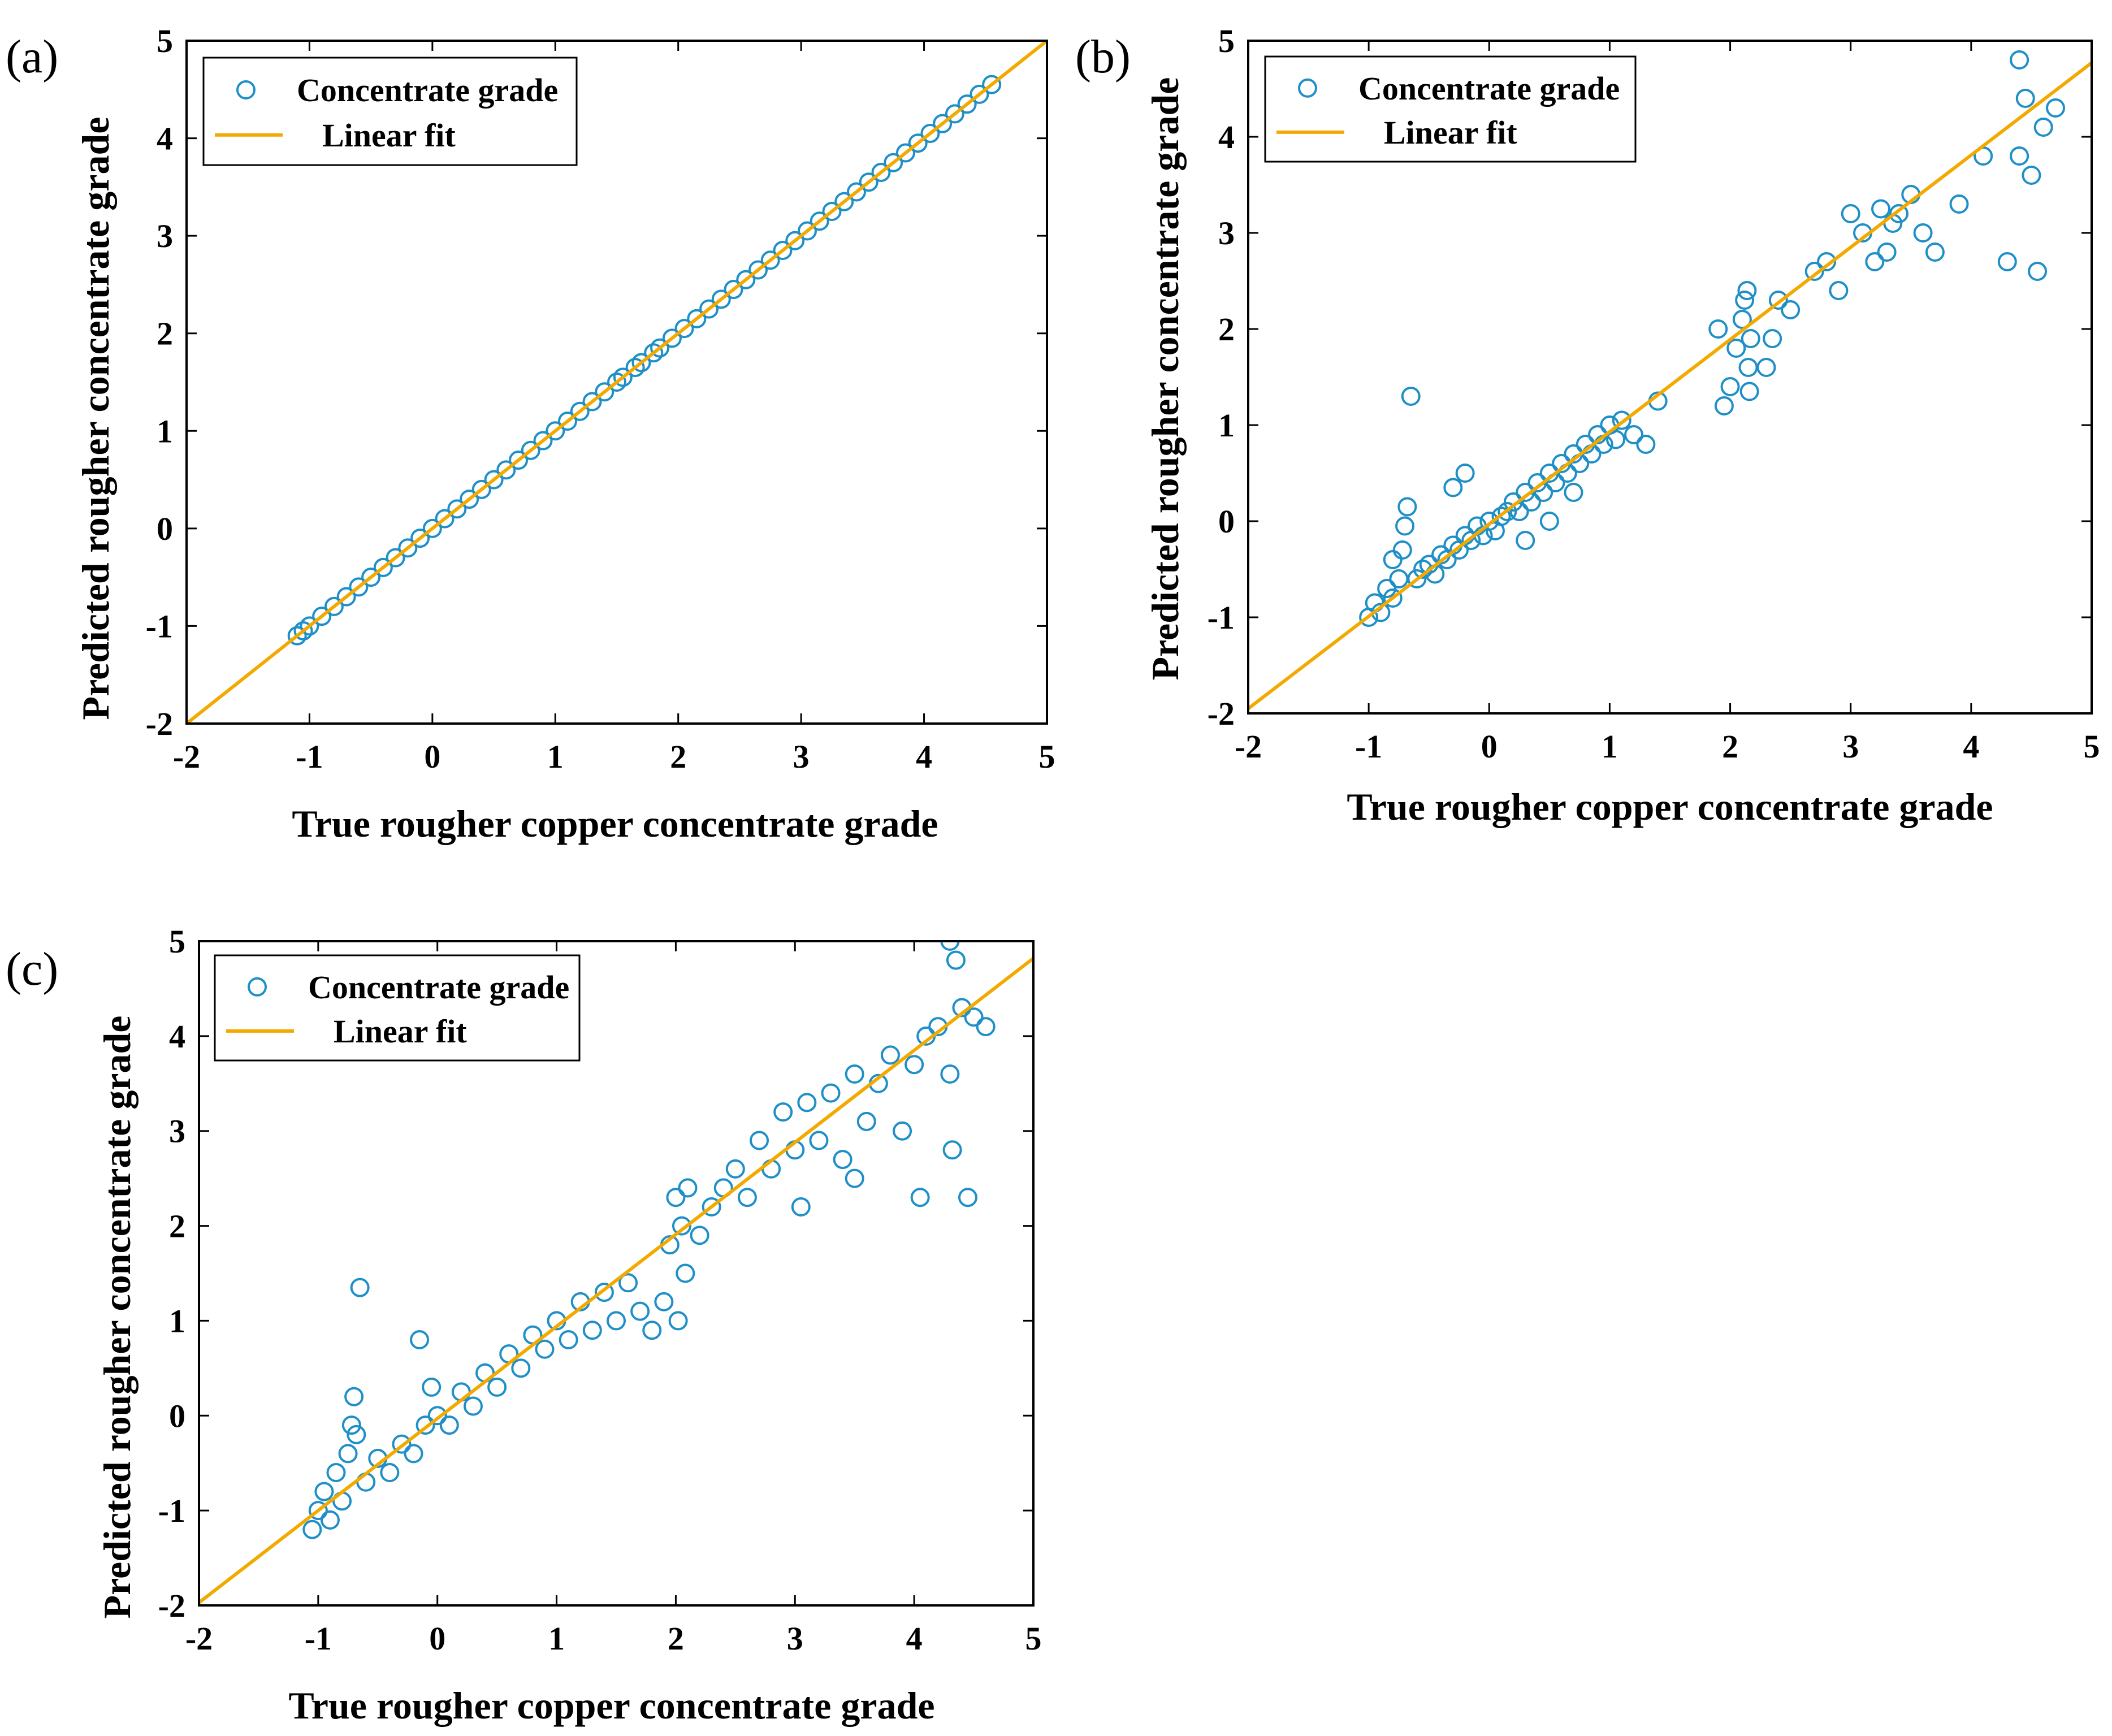 The width and height of the screenshot is (2112, 1736). Describe the element at coordinates (1047, 756) in the screenshot. I see `x-tick-label: 5` at that location.